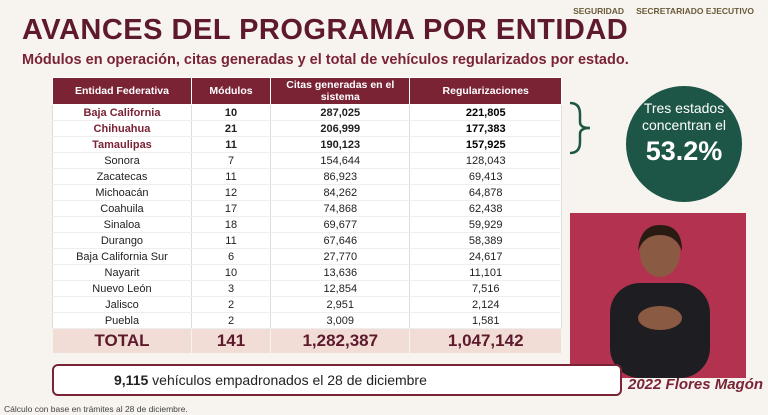  Describe the element at coordinates (340, 272) in the screenshot. I see `table-cell: 13,636` at that location.